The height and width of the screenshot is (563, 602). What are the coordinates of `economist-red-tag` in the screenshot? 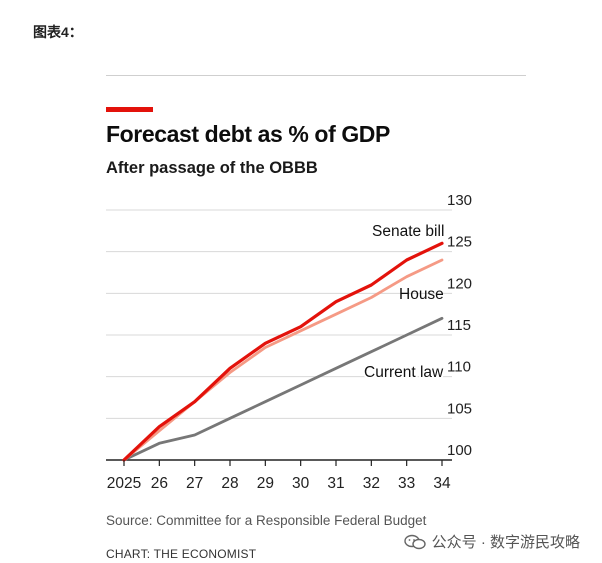 It's located at (129, 109).